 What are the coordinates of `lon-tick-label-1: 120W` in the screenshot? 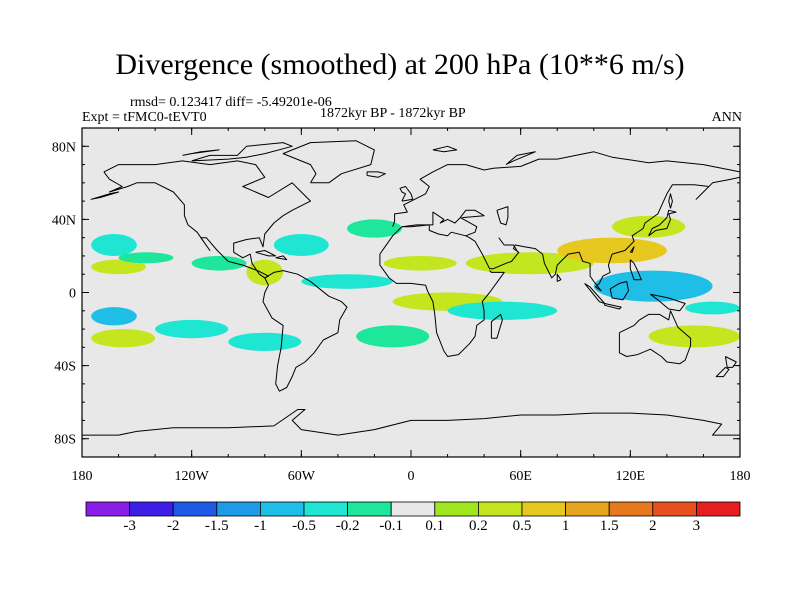 It's located at (192, 476).